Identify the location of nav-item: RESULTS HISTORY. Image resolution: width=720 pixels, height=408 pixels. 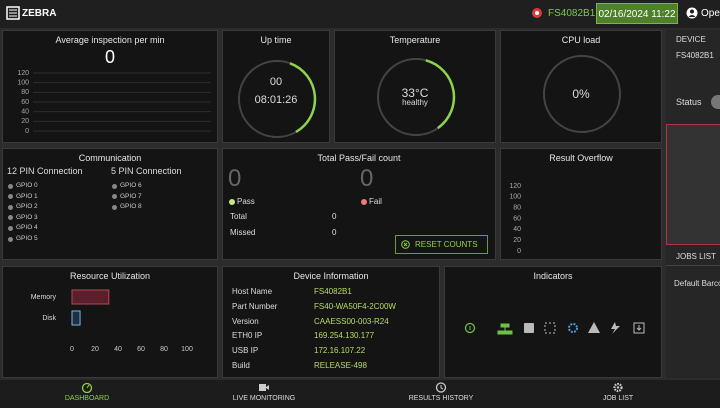
(441, 398).